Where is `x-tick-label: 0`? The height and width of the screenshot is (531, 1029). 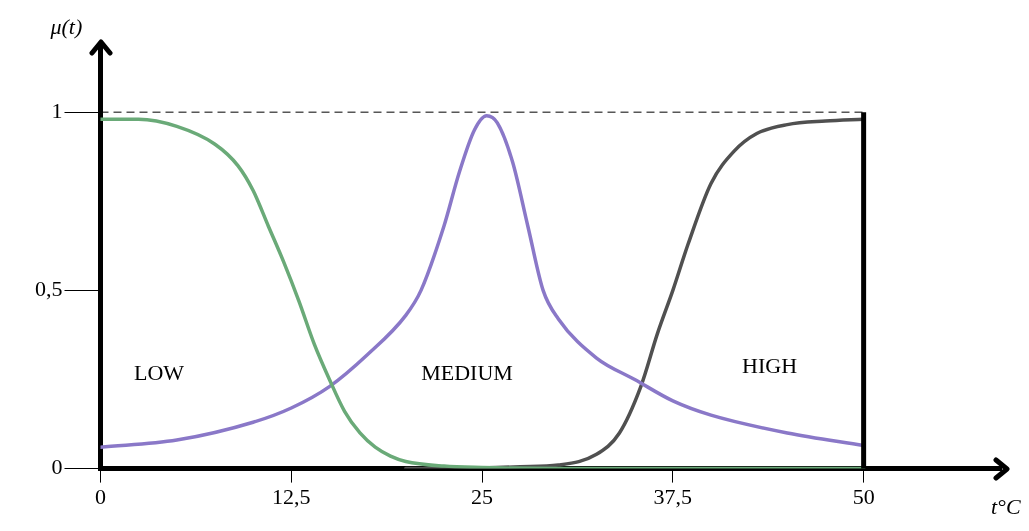
x-tick-label: 0 is located at coordinates (100, 496).